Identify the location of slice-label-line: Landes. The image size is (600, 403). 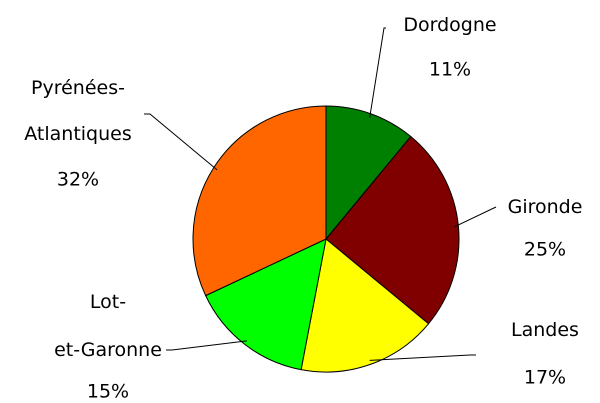
(545, 330).